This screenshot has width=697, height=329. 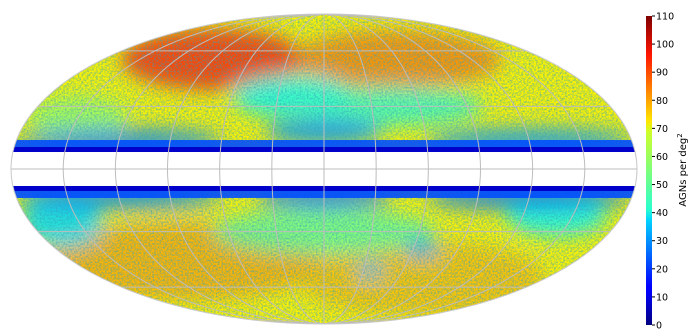 I want to click on colorbar-label: AGNs per deg2, so click(x=682, y=169).